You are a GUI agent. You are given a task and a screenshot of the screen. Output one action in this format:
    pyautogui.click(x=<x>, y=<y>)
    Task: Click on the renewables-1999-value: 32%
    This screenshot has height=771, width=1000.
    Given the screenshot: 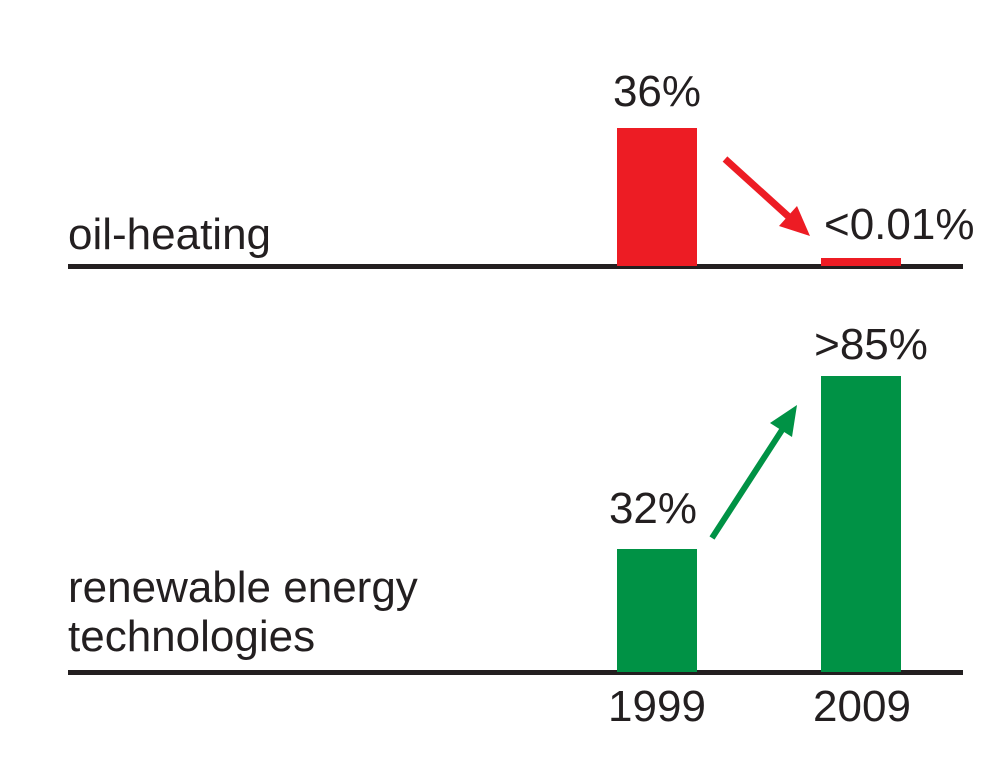 What is the action you would take?
    pyautogui.click(x=653, y=508)
    